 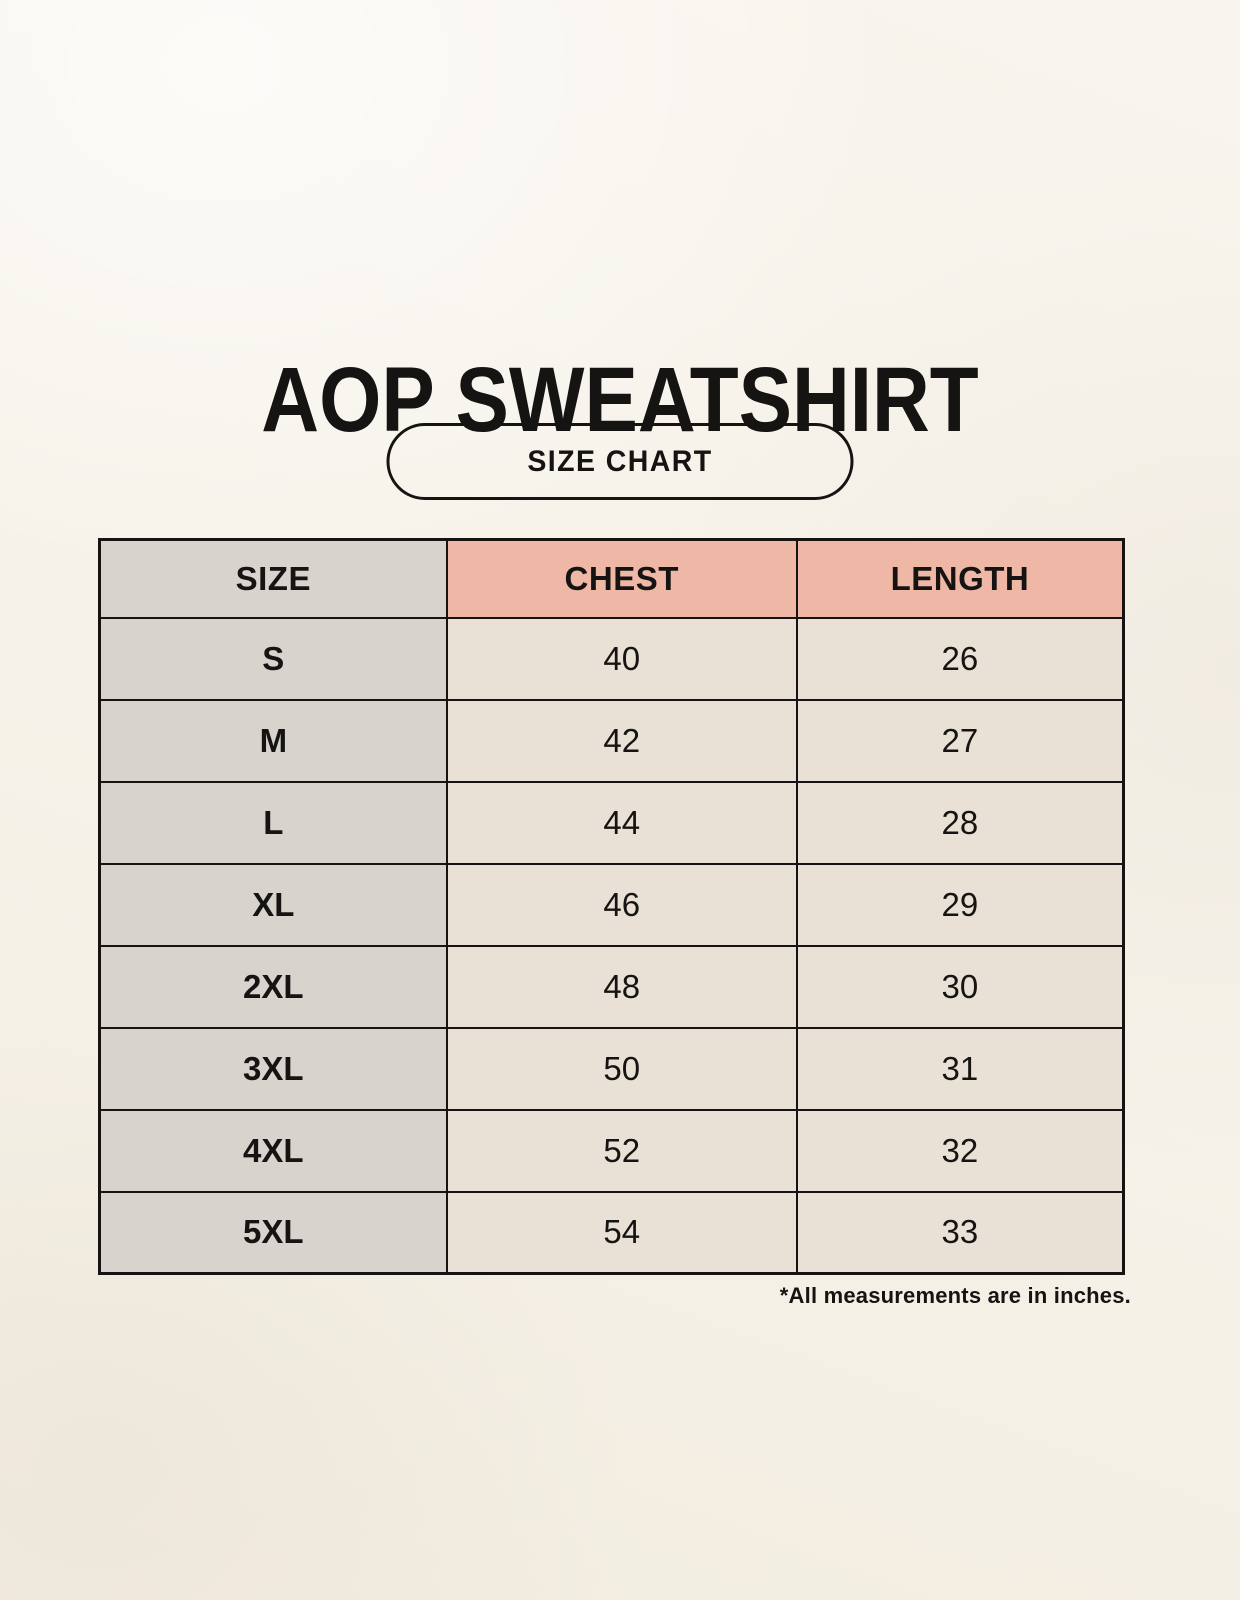 I want to click on length-value: 31, so click(x=960, y=1068).